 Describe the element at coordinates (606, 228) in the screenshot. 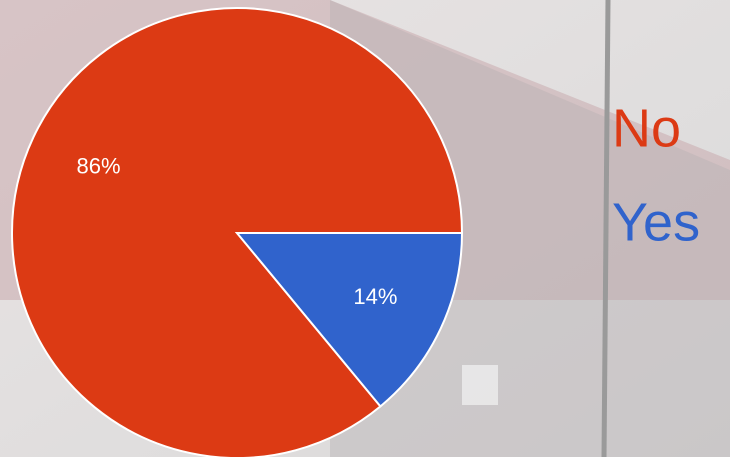

I see `pole` at that location.